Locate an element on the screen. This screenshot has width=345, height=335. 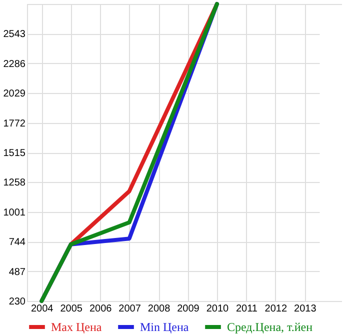
x-tick-label: 2011 is located at coordinates (247, 309).